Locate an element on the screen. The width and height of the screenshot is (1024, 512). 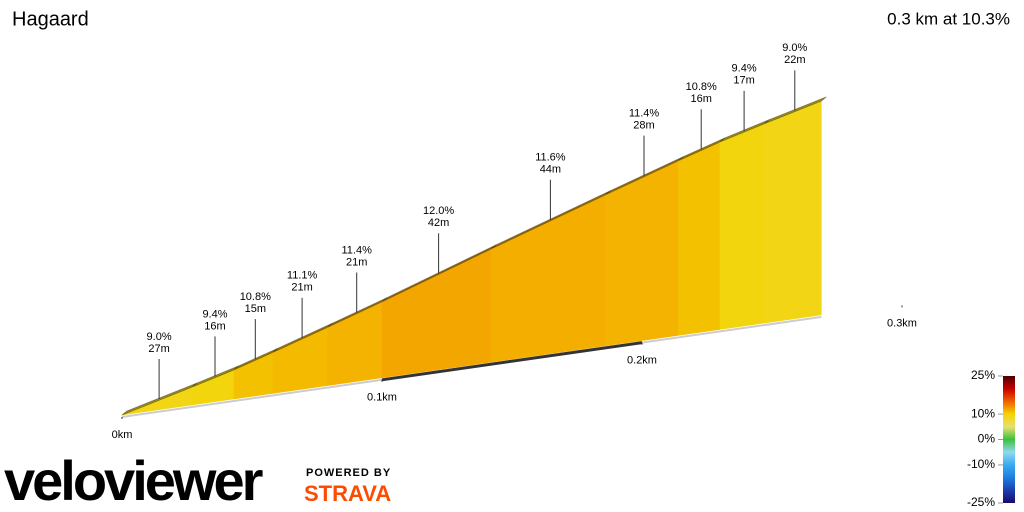
strava-logo: STRAVA is located at coordinates (347, 493).